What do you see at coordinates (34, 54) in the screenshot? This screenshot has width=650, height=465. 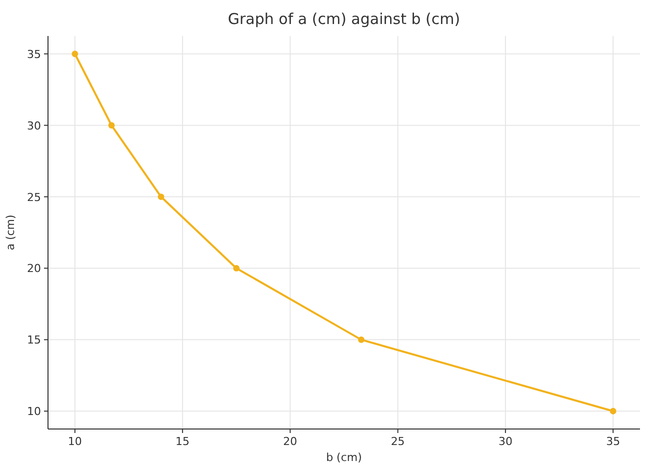 I see `y-tick-label: 35` at bounding box center [34, 54].